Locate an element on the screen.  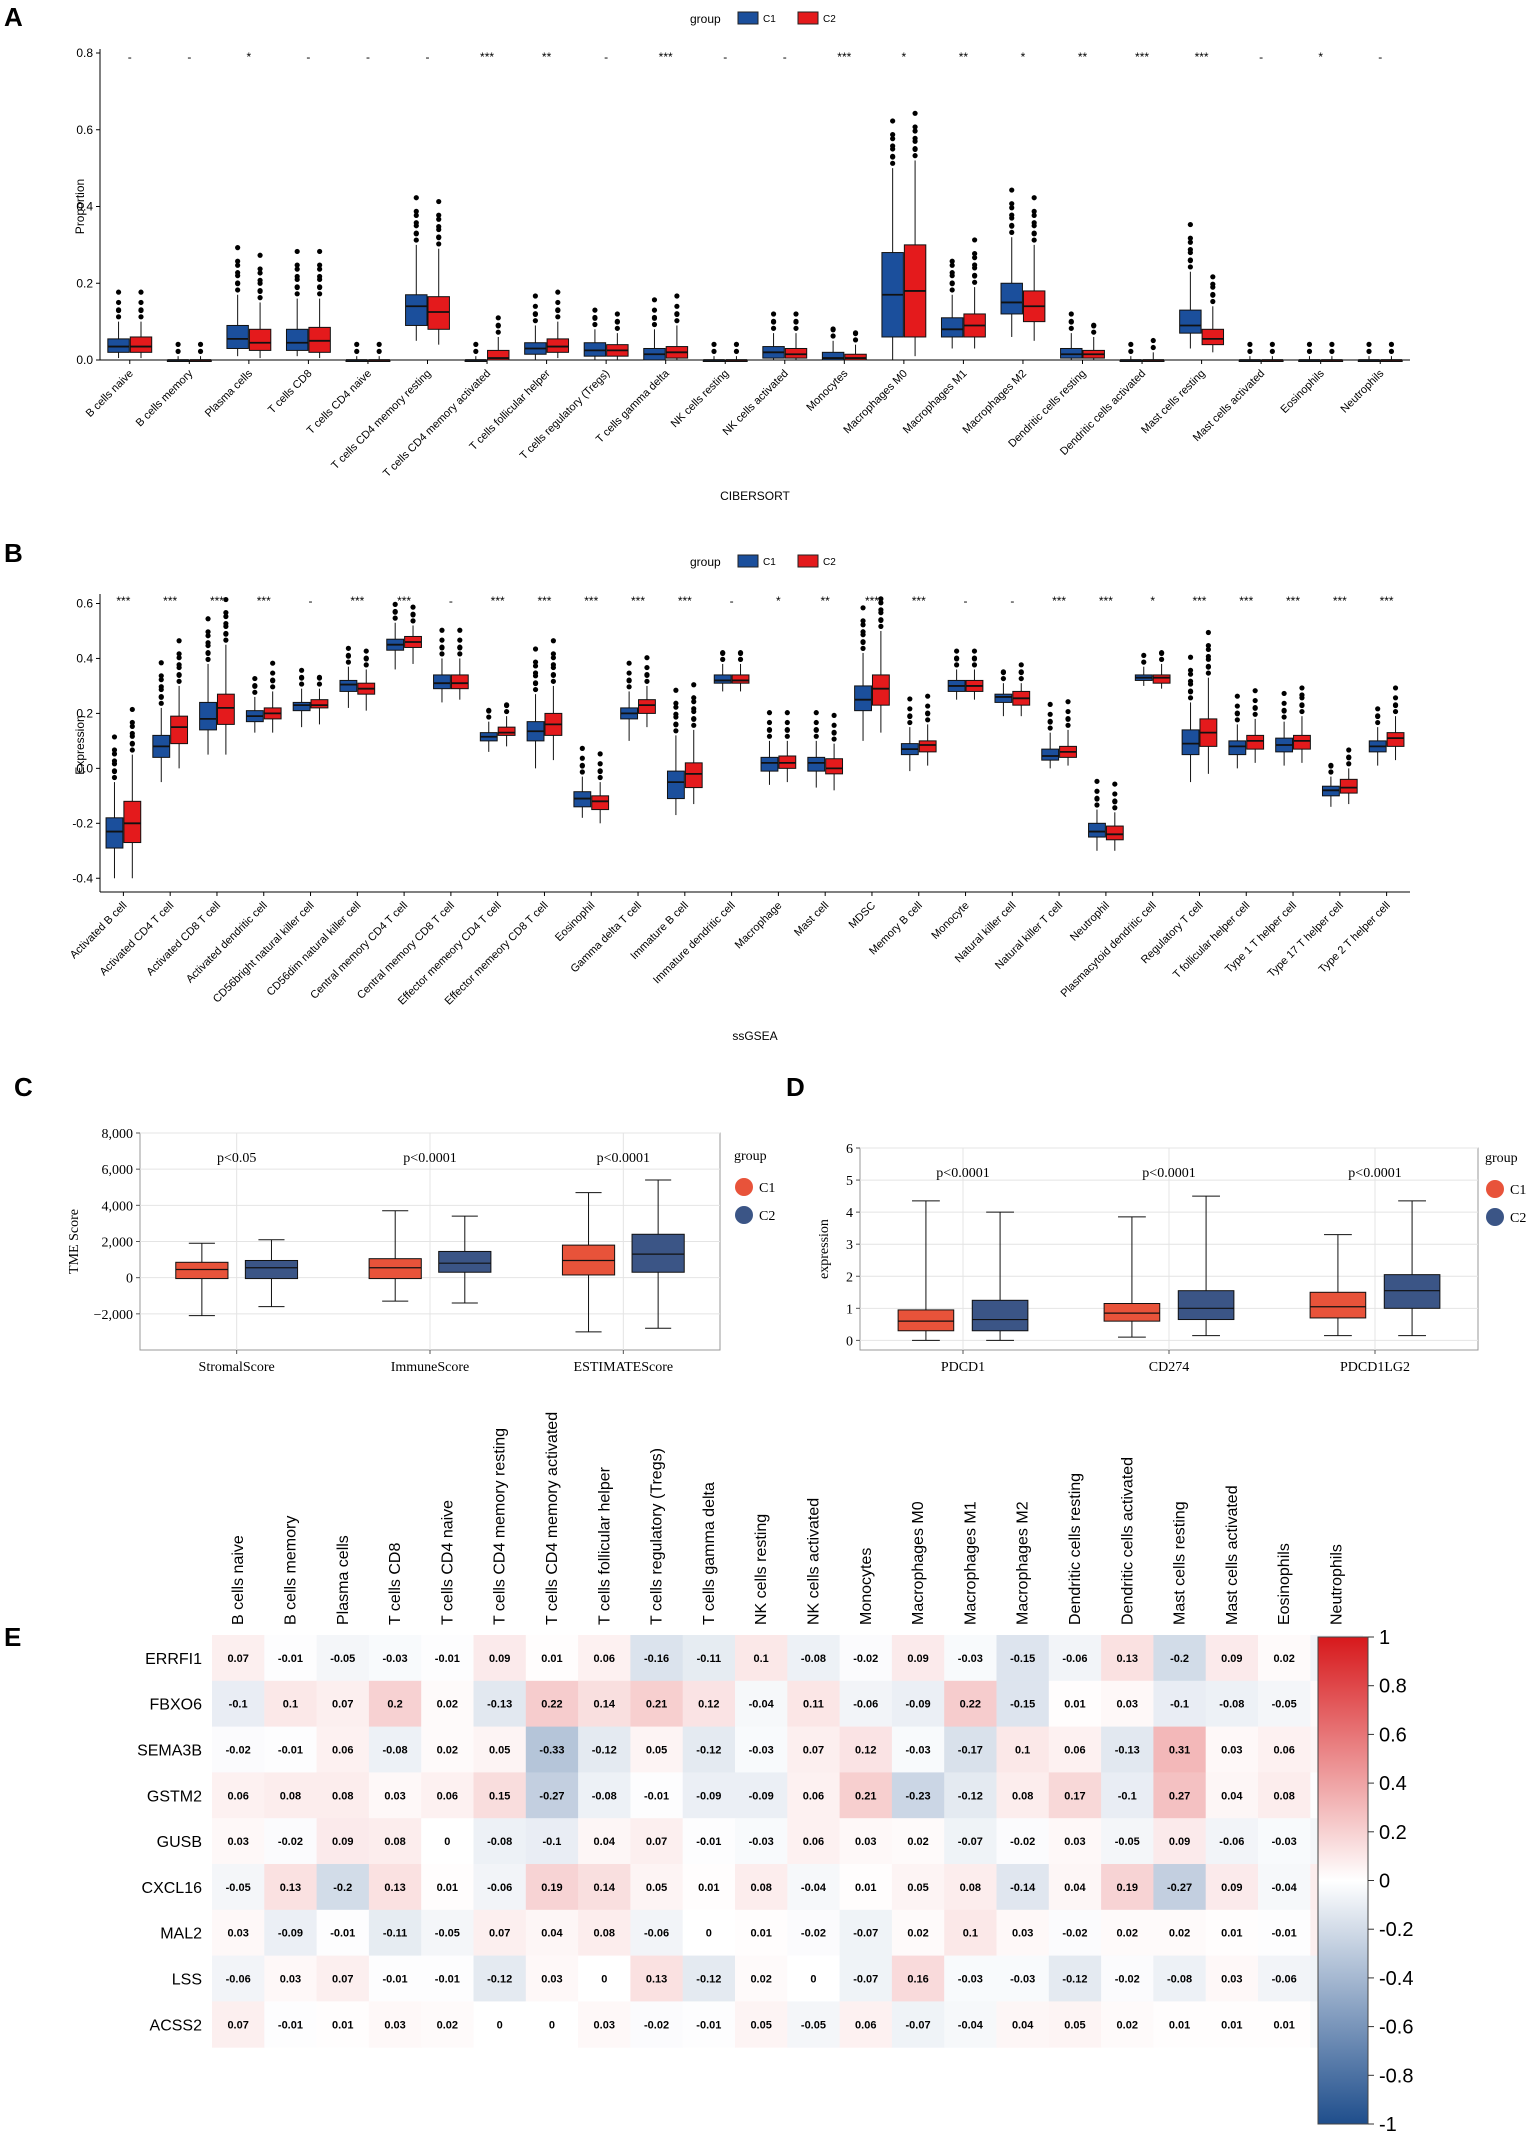
b-legend-label-c2: C2 is located at coordinates (829, 562).